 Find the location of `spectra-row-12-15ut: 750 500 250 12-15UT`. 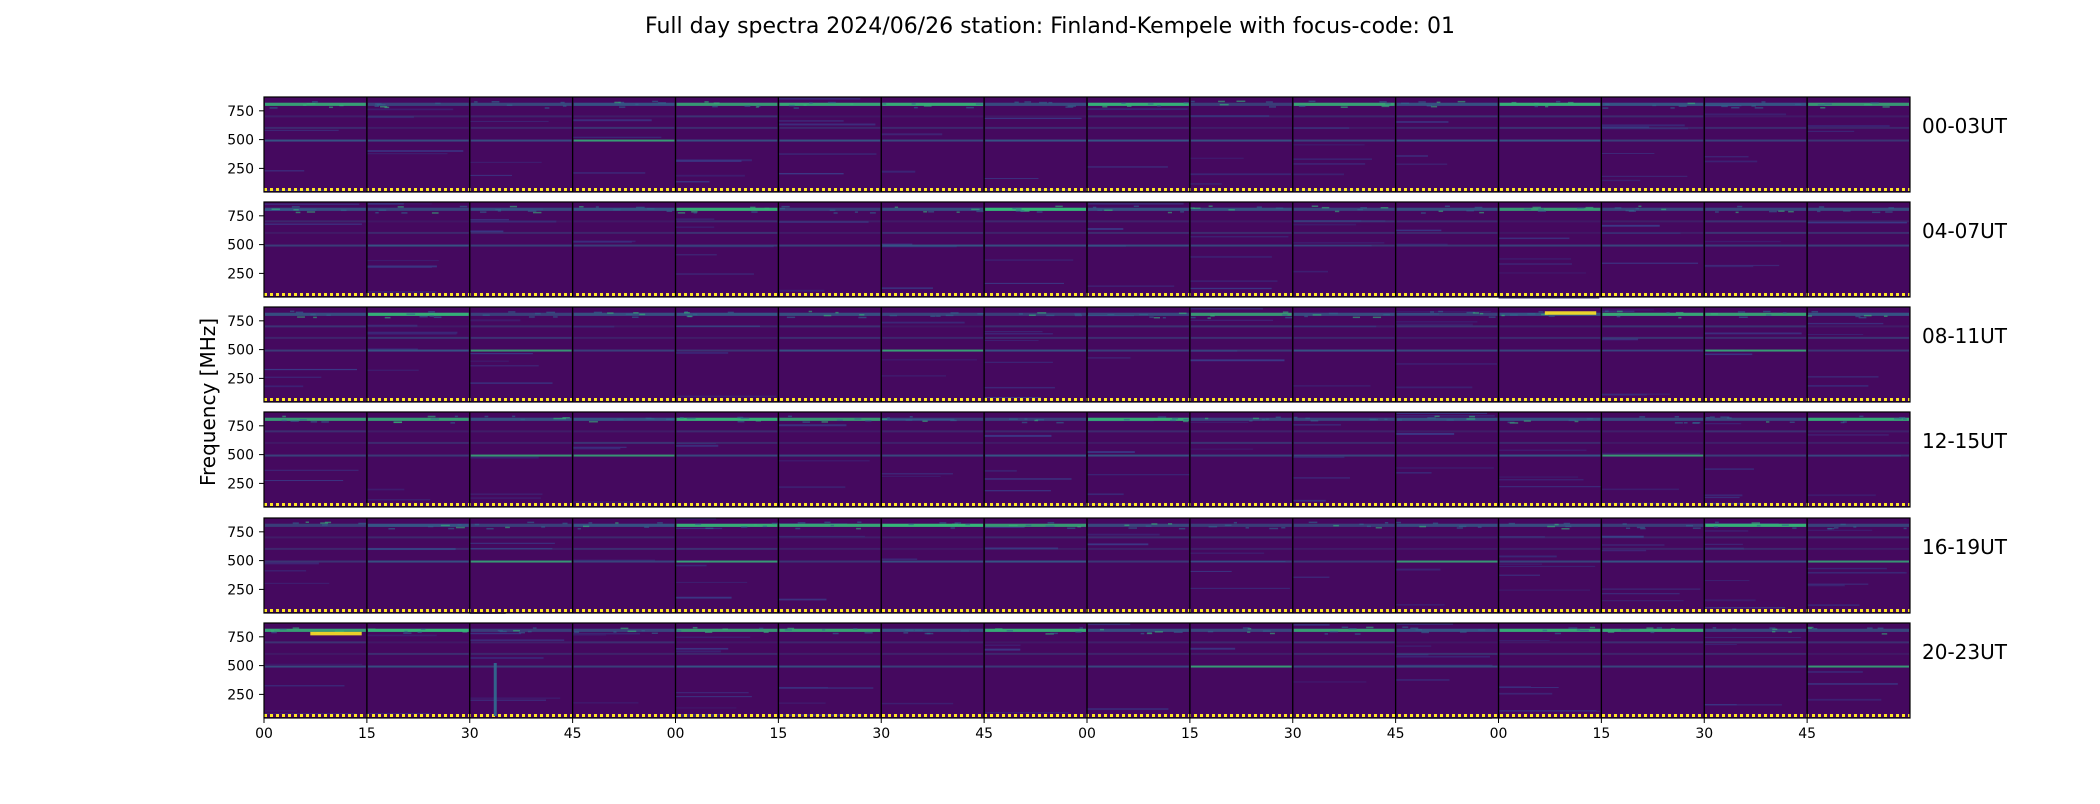

spectra-row-12-15ut: 750 500 250 12-15UT is located at coordinates (1117, 459).